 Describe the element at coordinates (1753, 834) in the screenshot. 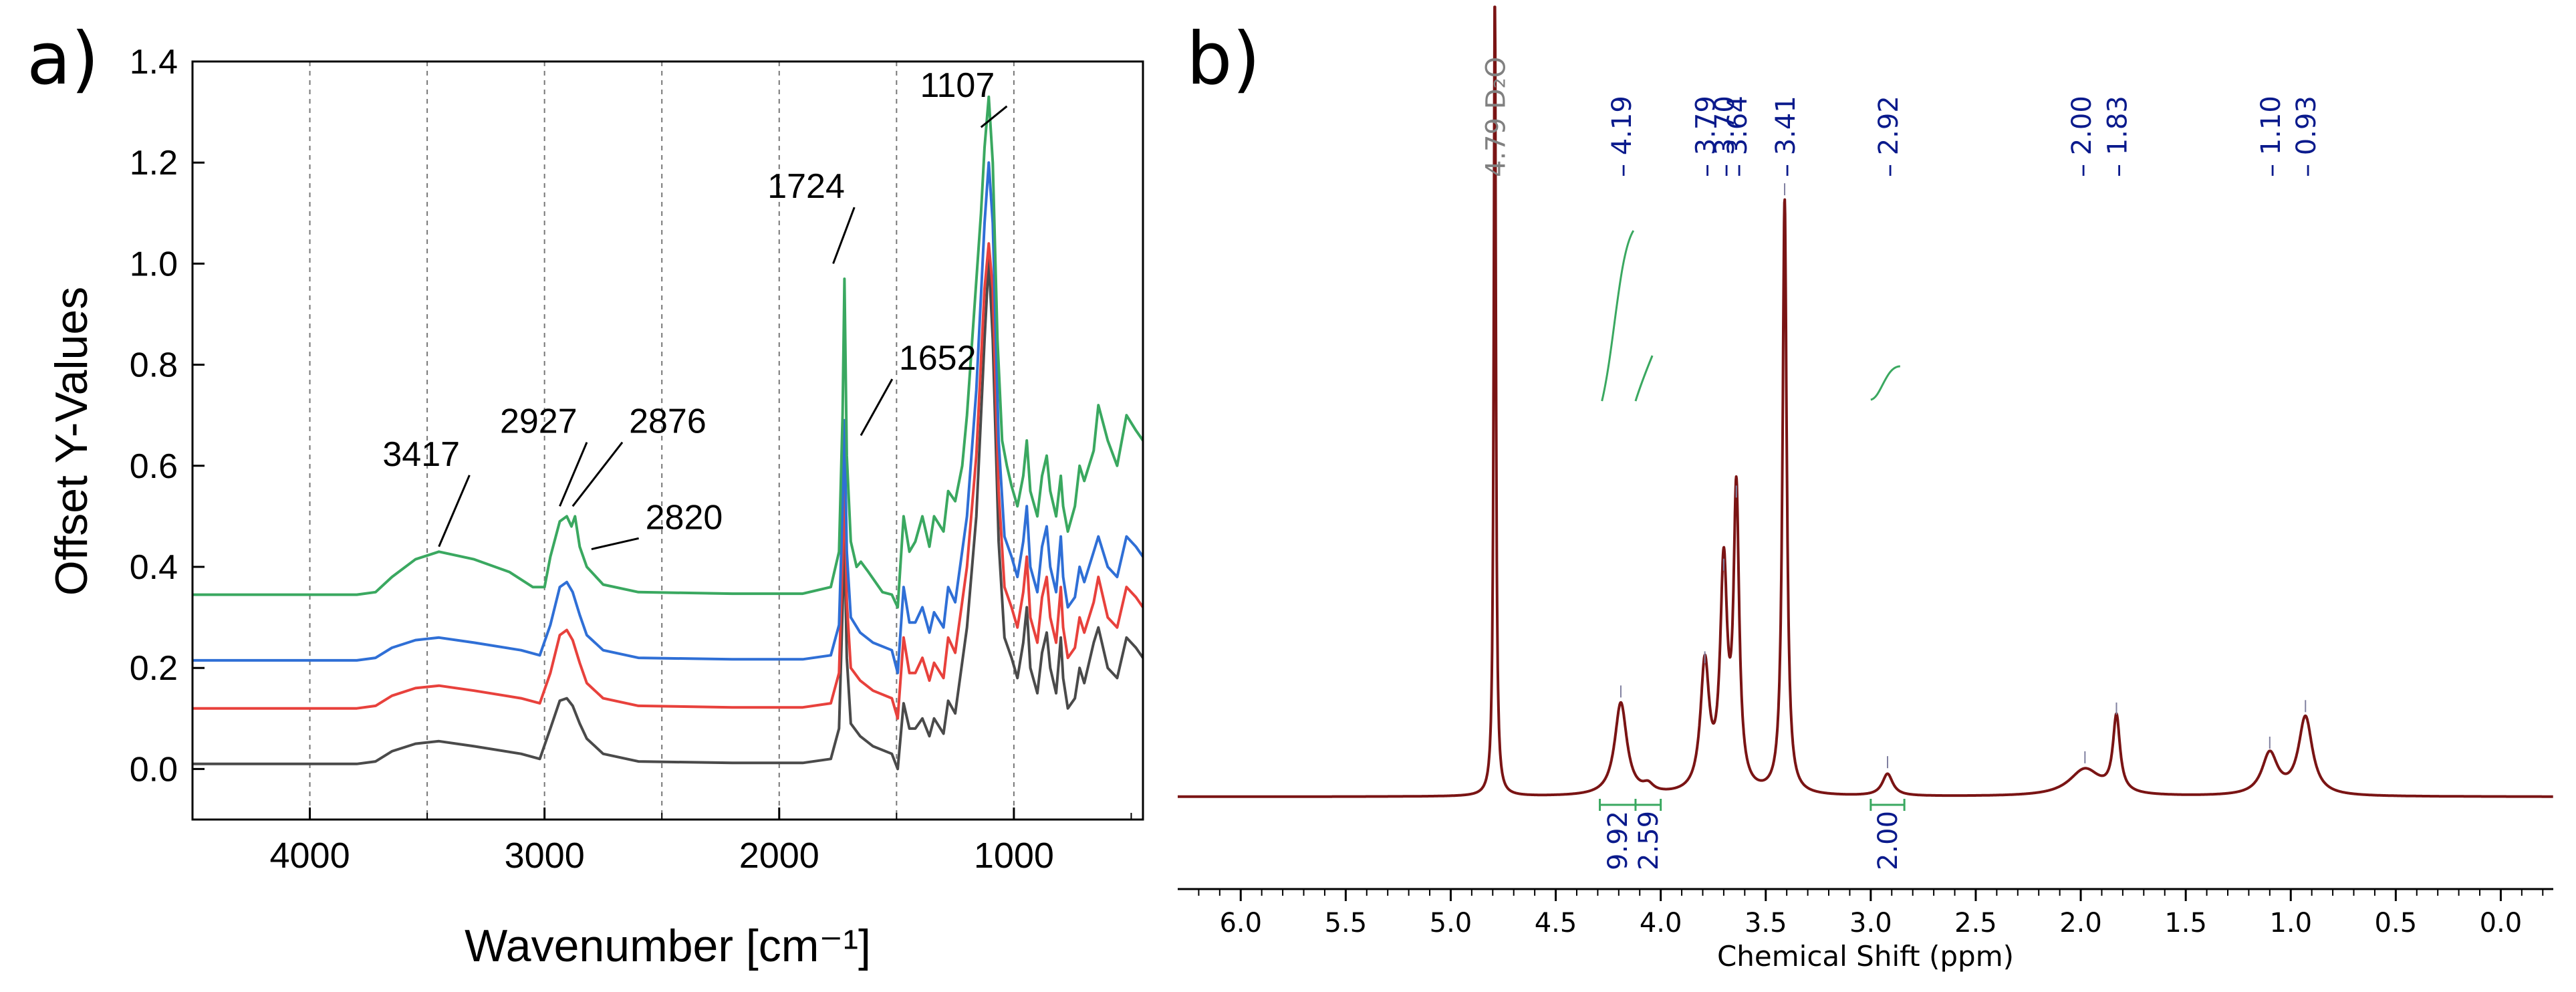

I see `panel-b-integral-labels: 9.92 2.59 2.00` at that location.